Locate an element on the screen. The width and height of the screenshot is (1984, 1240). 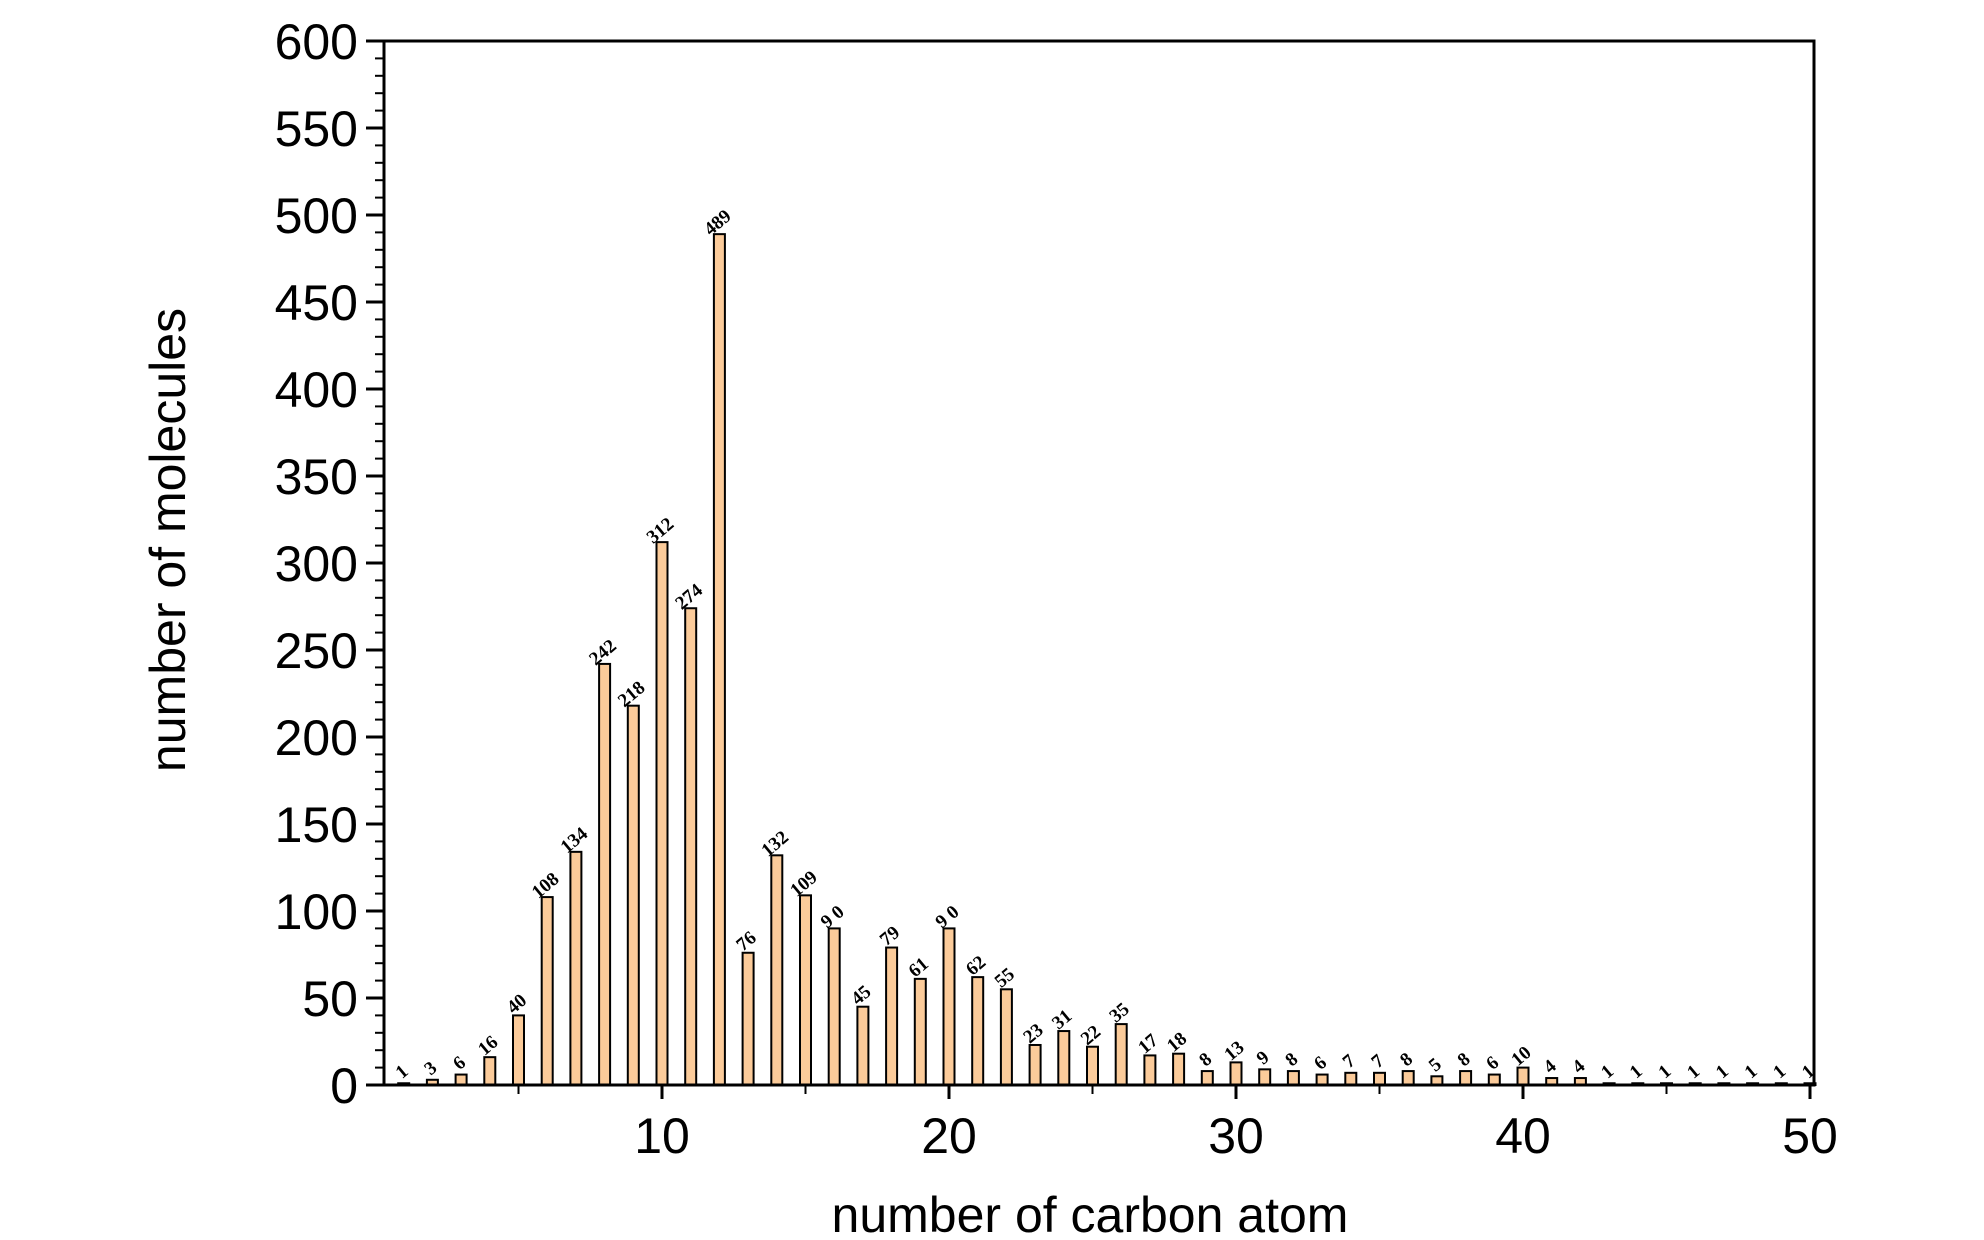
y-tick-label: 400 is located at coordinates (316, 390).